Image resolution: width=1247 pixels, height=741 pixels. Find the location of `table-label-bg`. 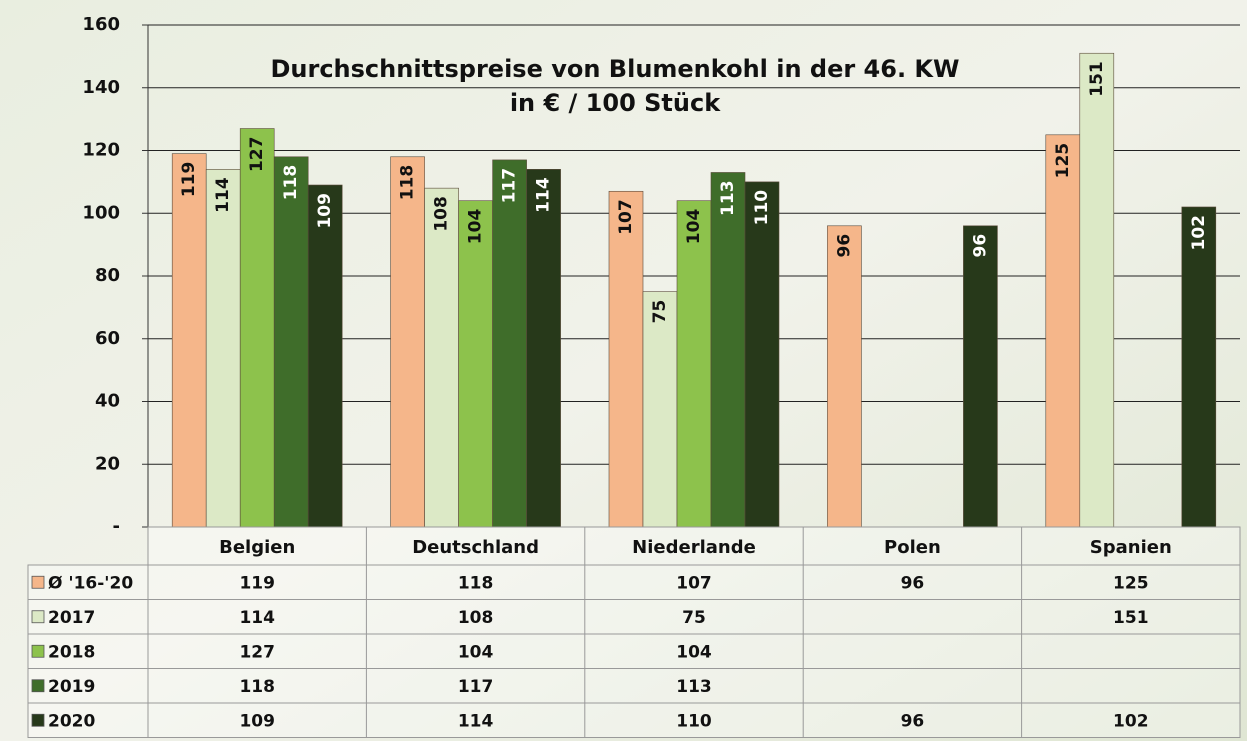

table-label-bg is located at coordinates (88, 651).